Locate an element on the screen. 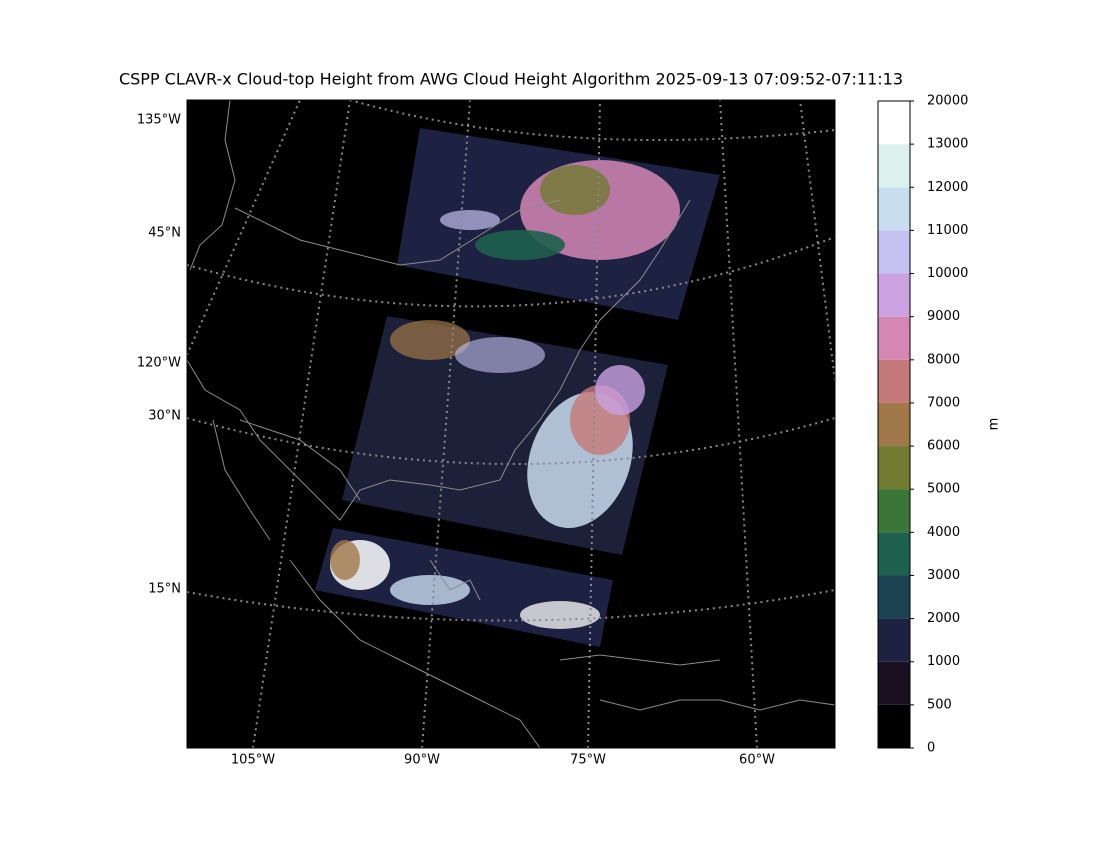 The image size is (1120, 844). colorbar-label: m is located at coordinates (994, 424).